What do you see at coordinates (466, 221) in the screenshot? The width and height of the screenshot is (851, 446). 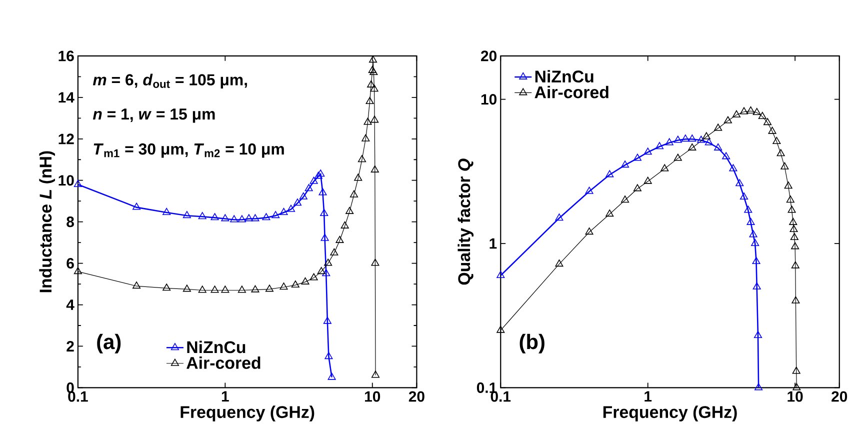 I see `y-axis-title: Quality factor Q` at bounding box center [466, 221].